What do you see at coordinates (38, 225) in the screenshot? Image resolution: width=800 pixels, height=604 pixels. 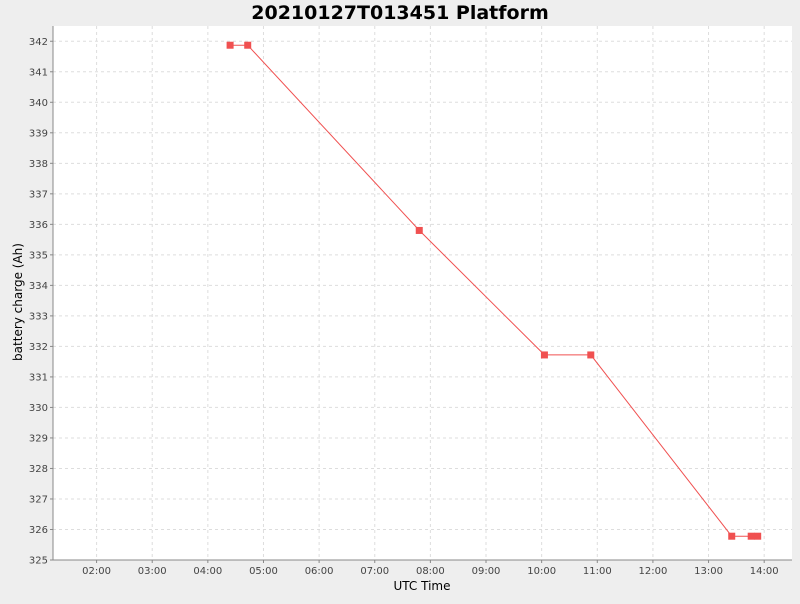 I see `y-tick-label: 336` at bounding box center [38, 225].